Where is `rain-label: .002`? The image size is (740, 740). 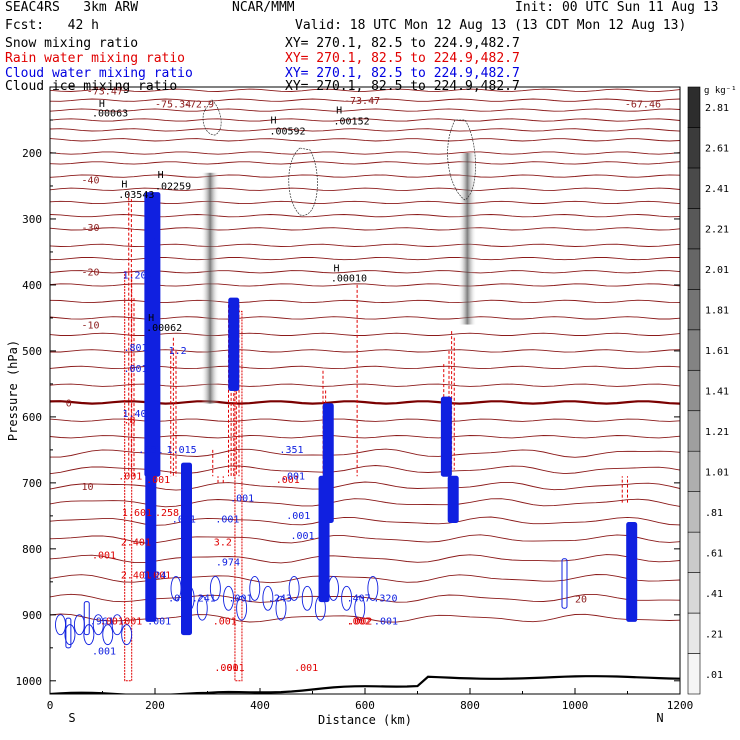
rain-label: .002 is located at coordinates (359, 622).